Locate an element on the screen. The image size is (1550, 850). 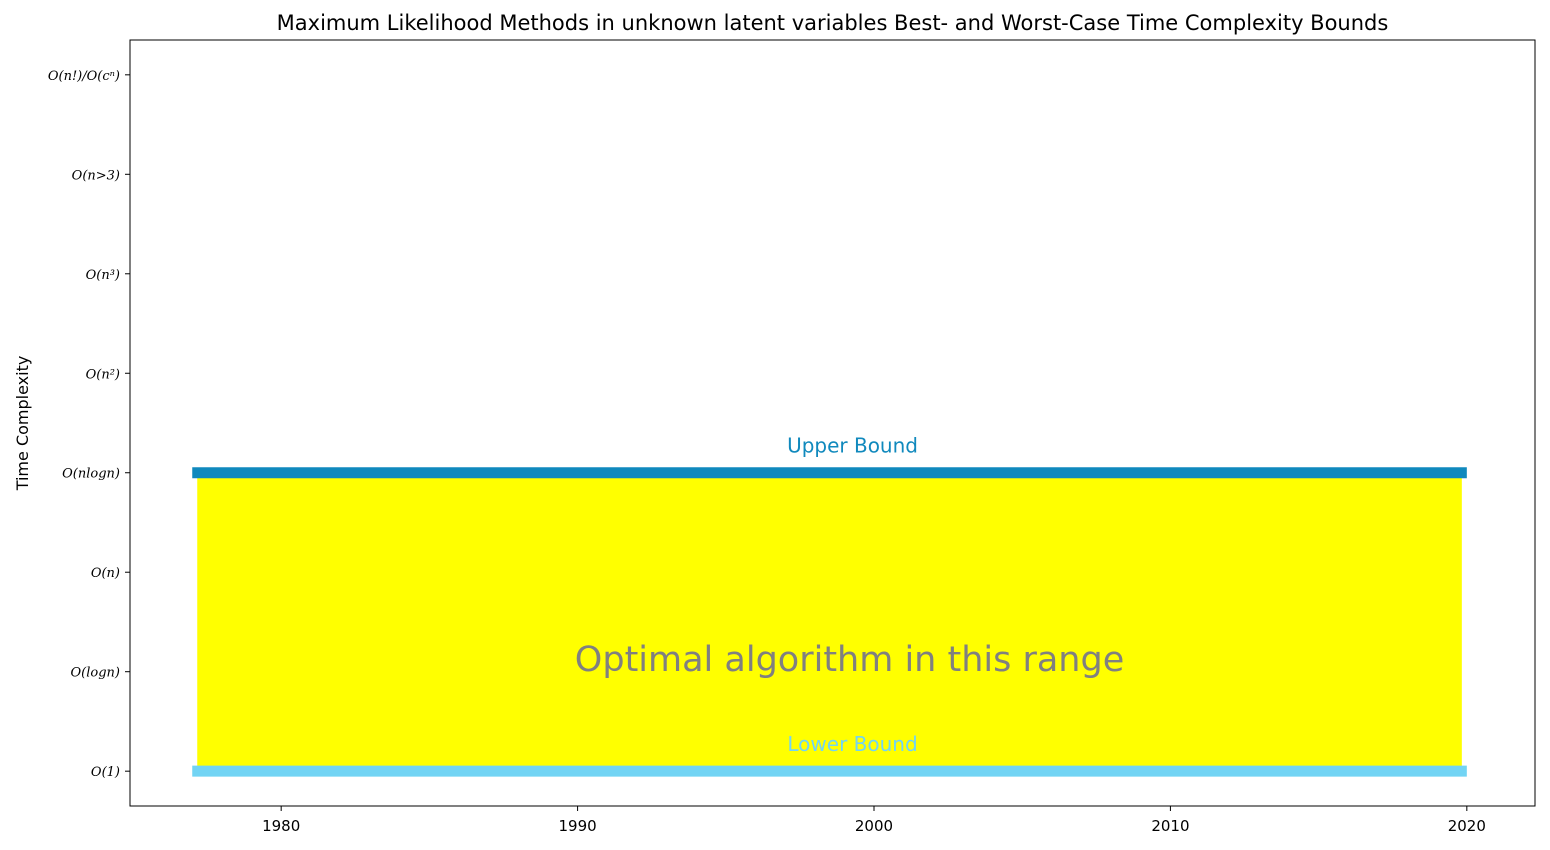
x-axis: 1980 1990 2000 2010 2020 is located at coordinates (874, 820).